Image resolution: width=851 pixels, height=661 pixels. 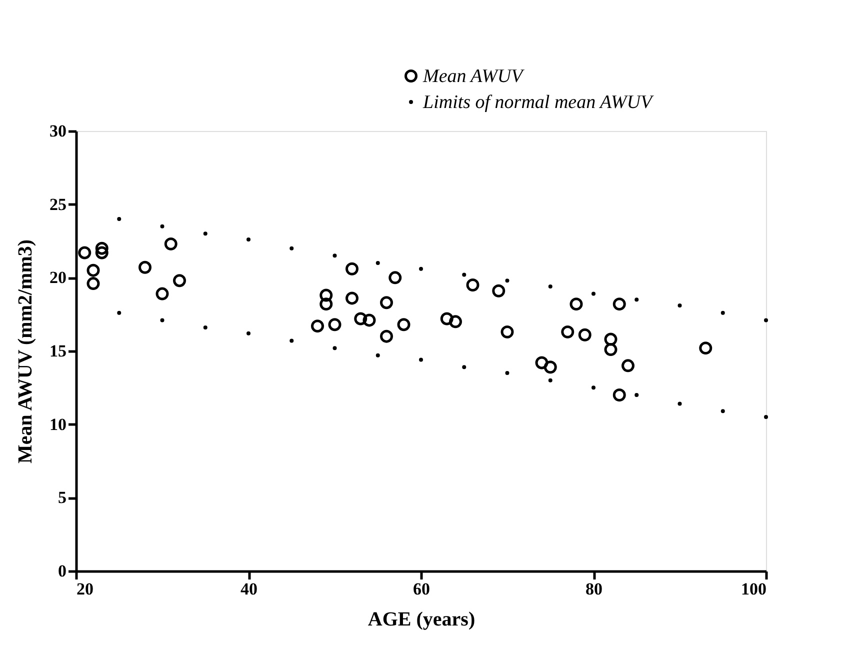 I want to click on x-tick-label: 40, so click(x=249, y=589).